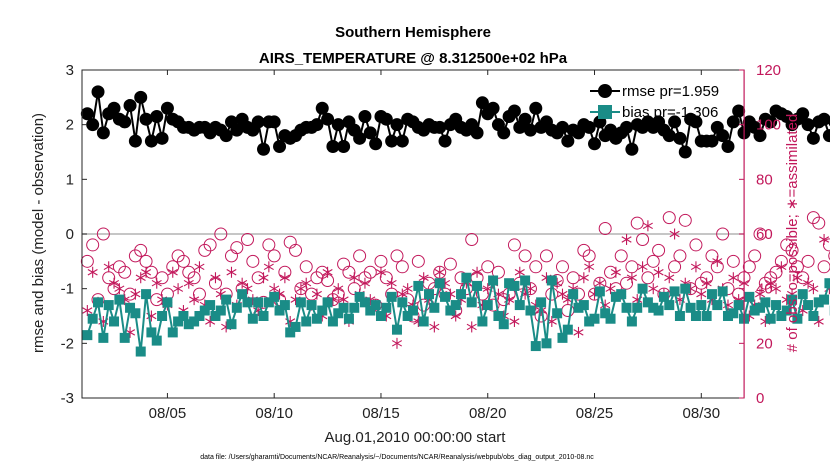 The height and width of the screenshot is (470, 830). What do you see at coordinates (67, 343) in the screenshot?
I see `y-tick-label: -2` at bounding box center [67, 343].